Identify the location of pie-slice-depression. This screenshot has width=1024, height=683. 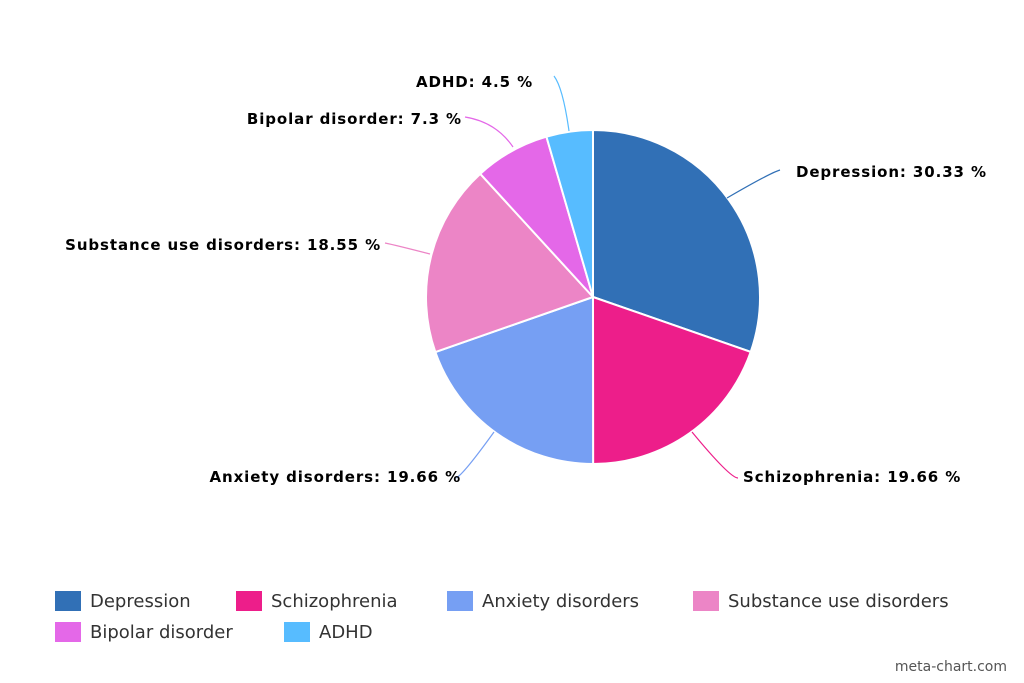
(676, 241).